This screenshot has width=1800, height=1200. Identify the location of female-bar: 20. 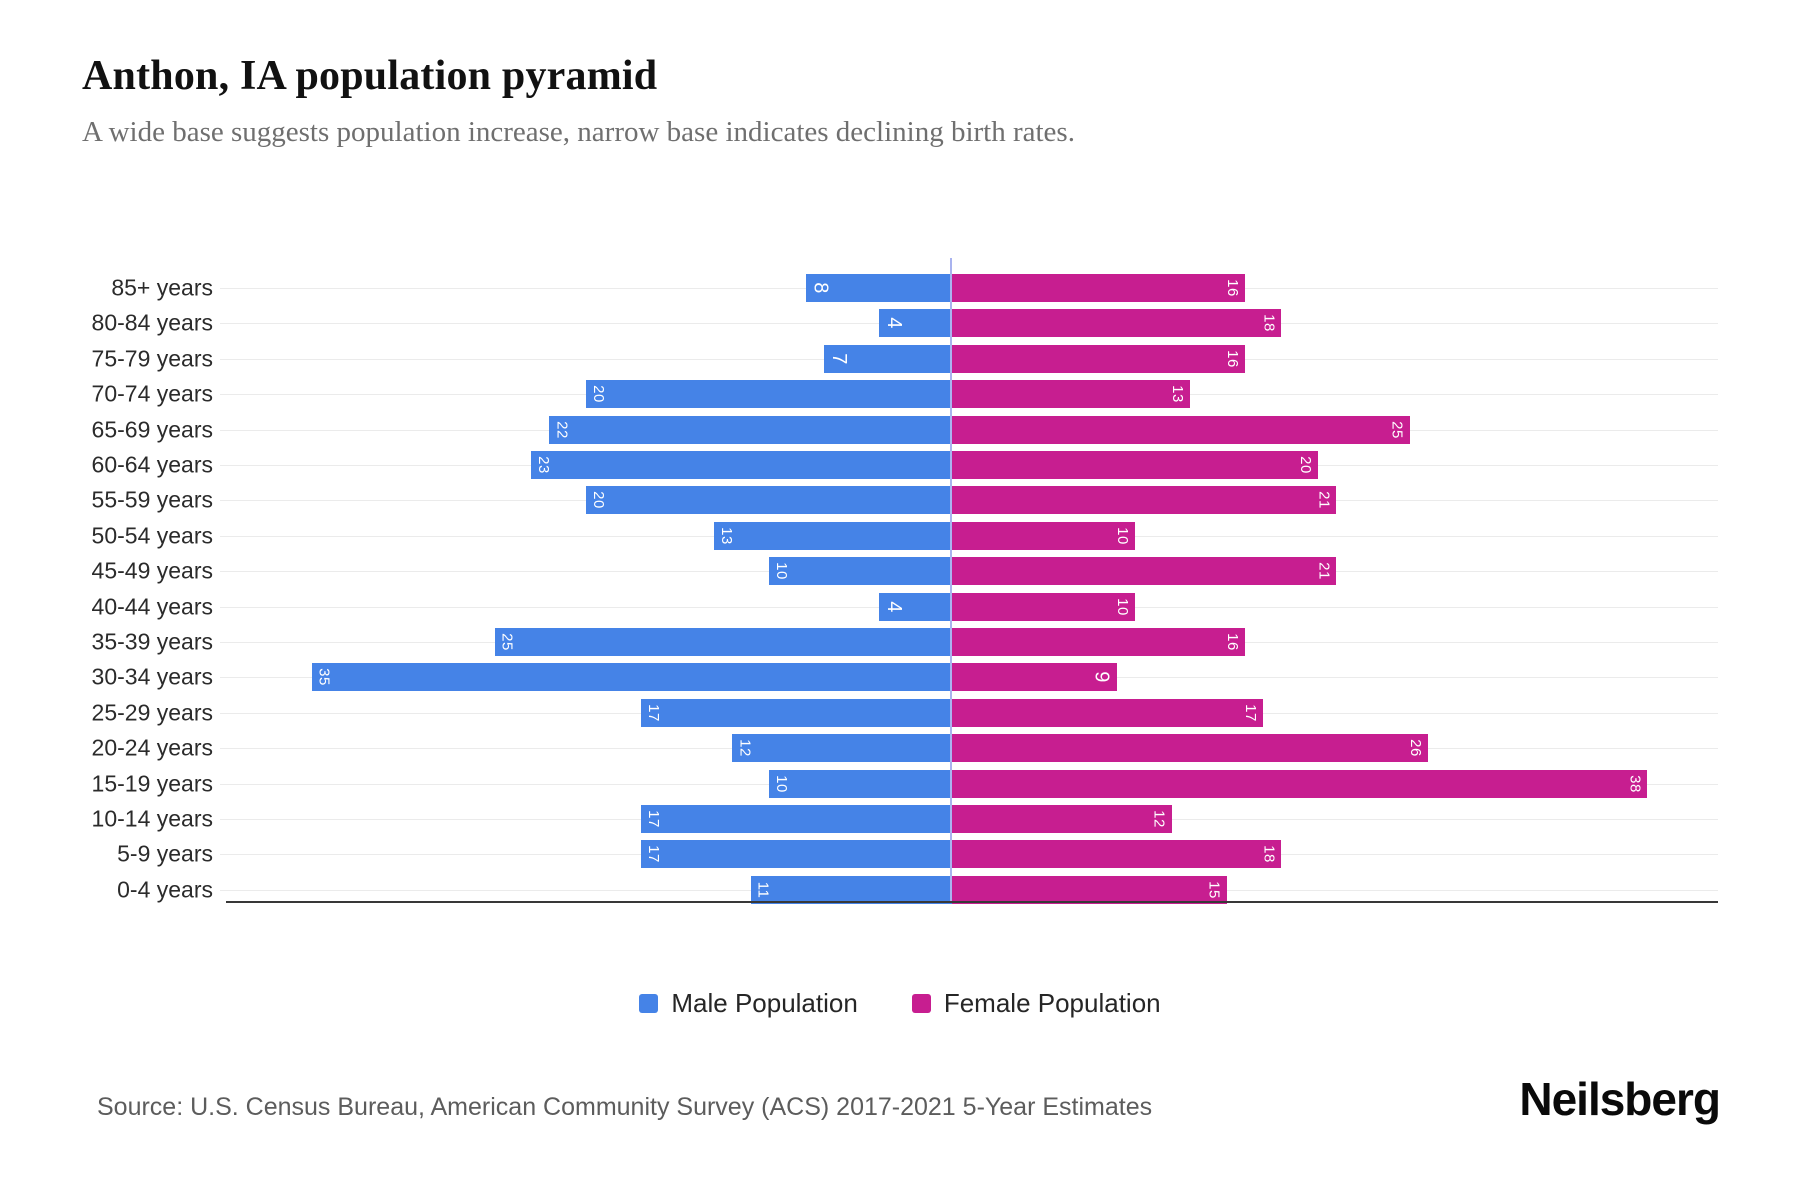
(1135, 464).